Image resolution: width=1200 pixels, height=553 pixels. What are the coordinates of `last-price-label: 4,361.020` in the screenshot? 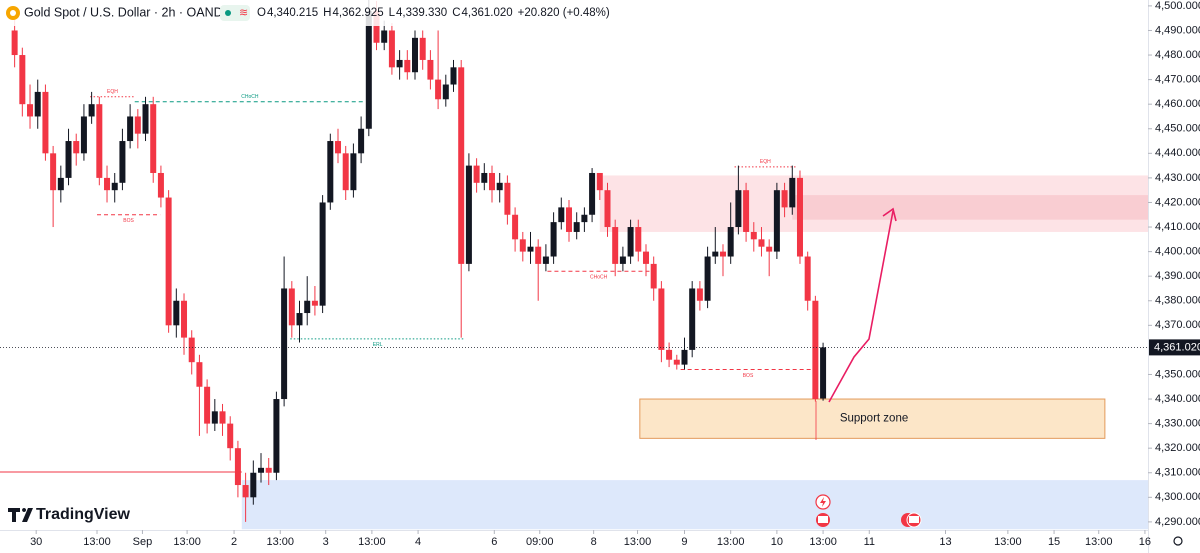 It's located at (1177, 347).